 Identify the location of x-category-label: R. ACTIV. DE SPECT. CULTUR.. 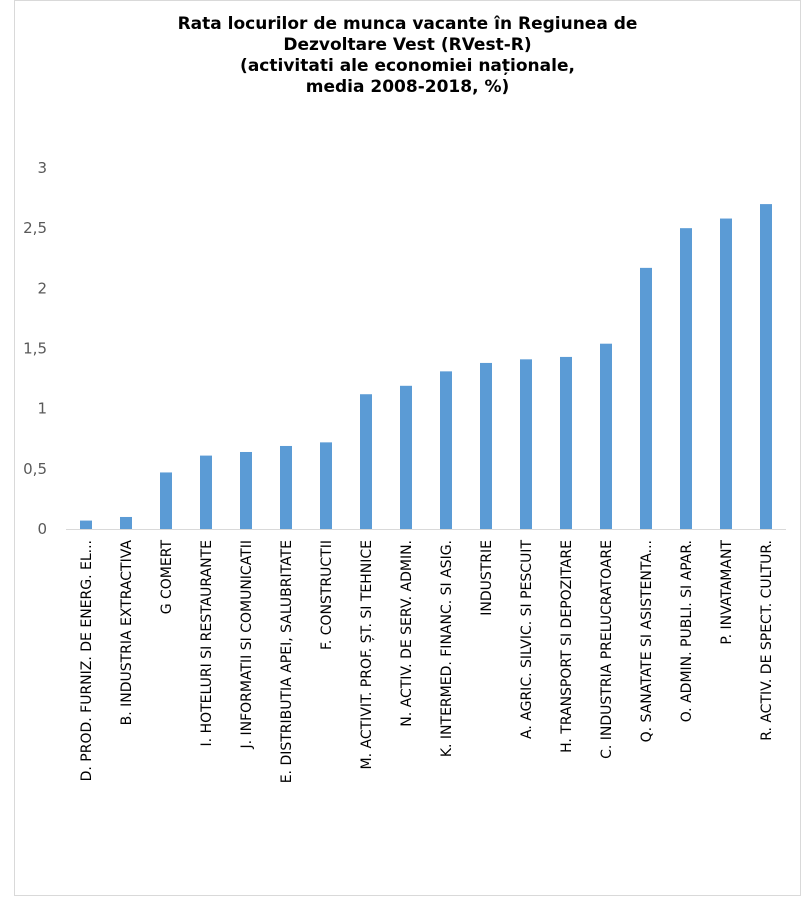
(767, 640).